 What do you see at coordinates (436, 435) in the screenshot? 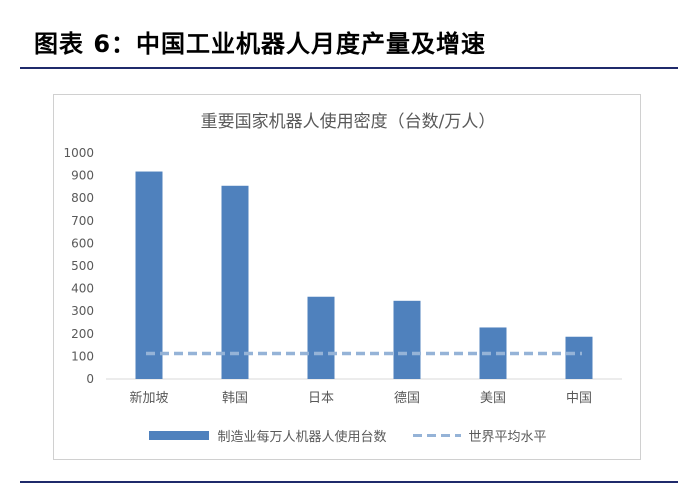
I see `legend-dash-swatch` at bounding box center [436, 435].